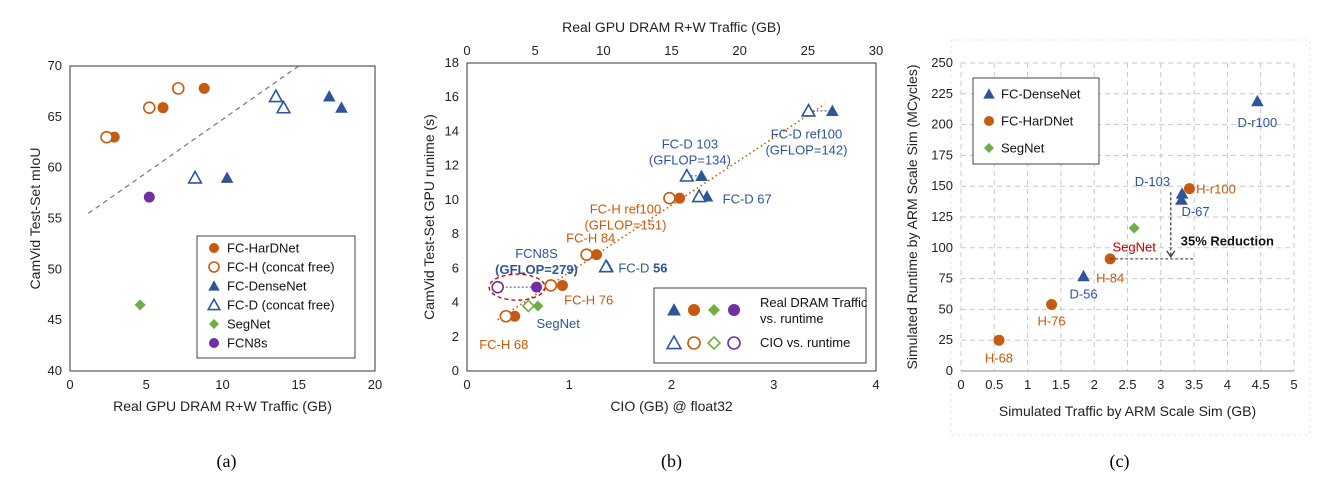 The height and width of the screenshot is (484, 1326). What do you see at coordinates (193, 139) in the screenshot?
I see `trendline-a` at bounding box center [193, 139].